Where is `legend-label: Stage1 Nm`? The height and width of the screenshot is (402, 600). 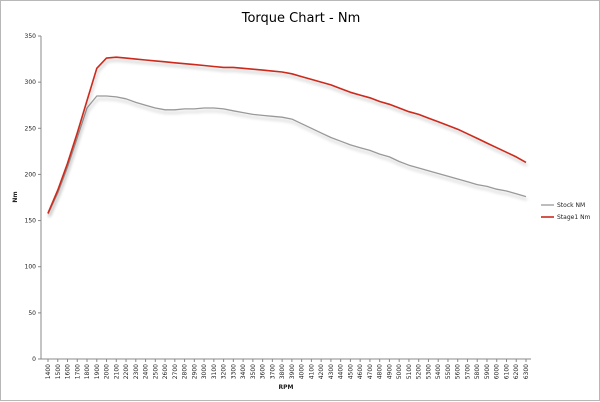 legend-label: Stage1 Nm is located at coordinates (574, 217).